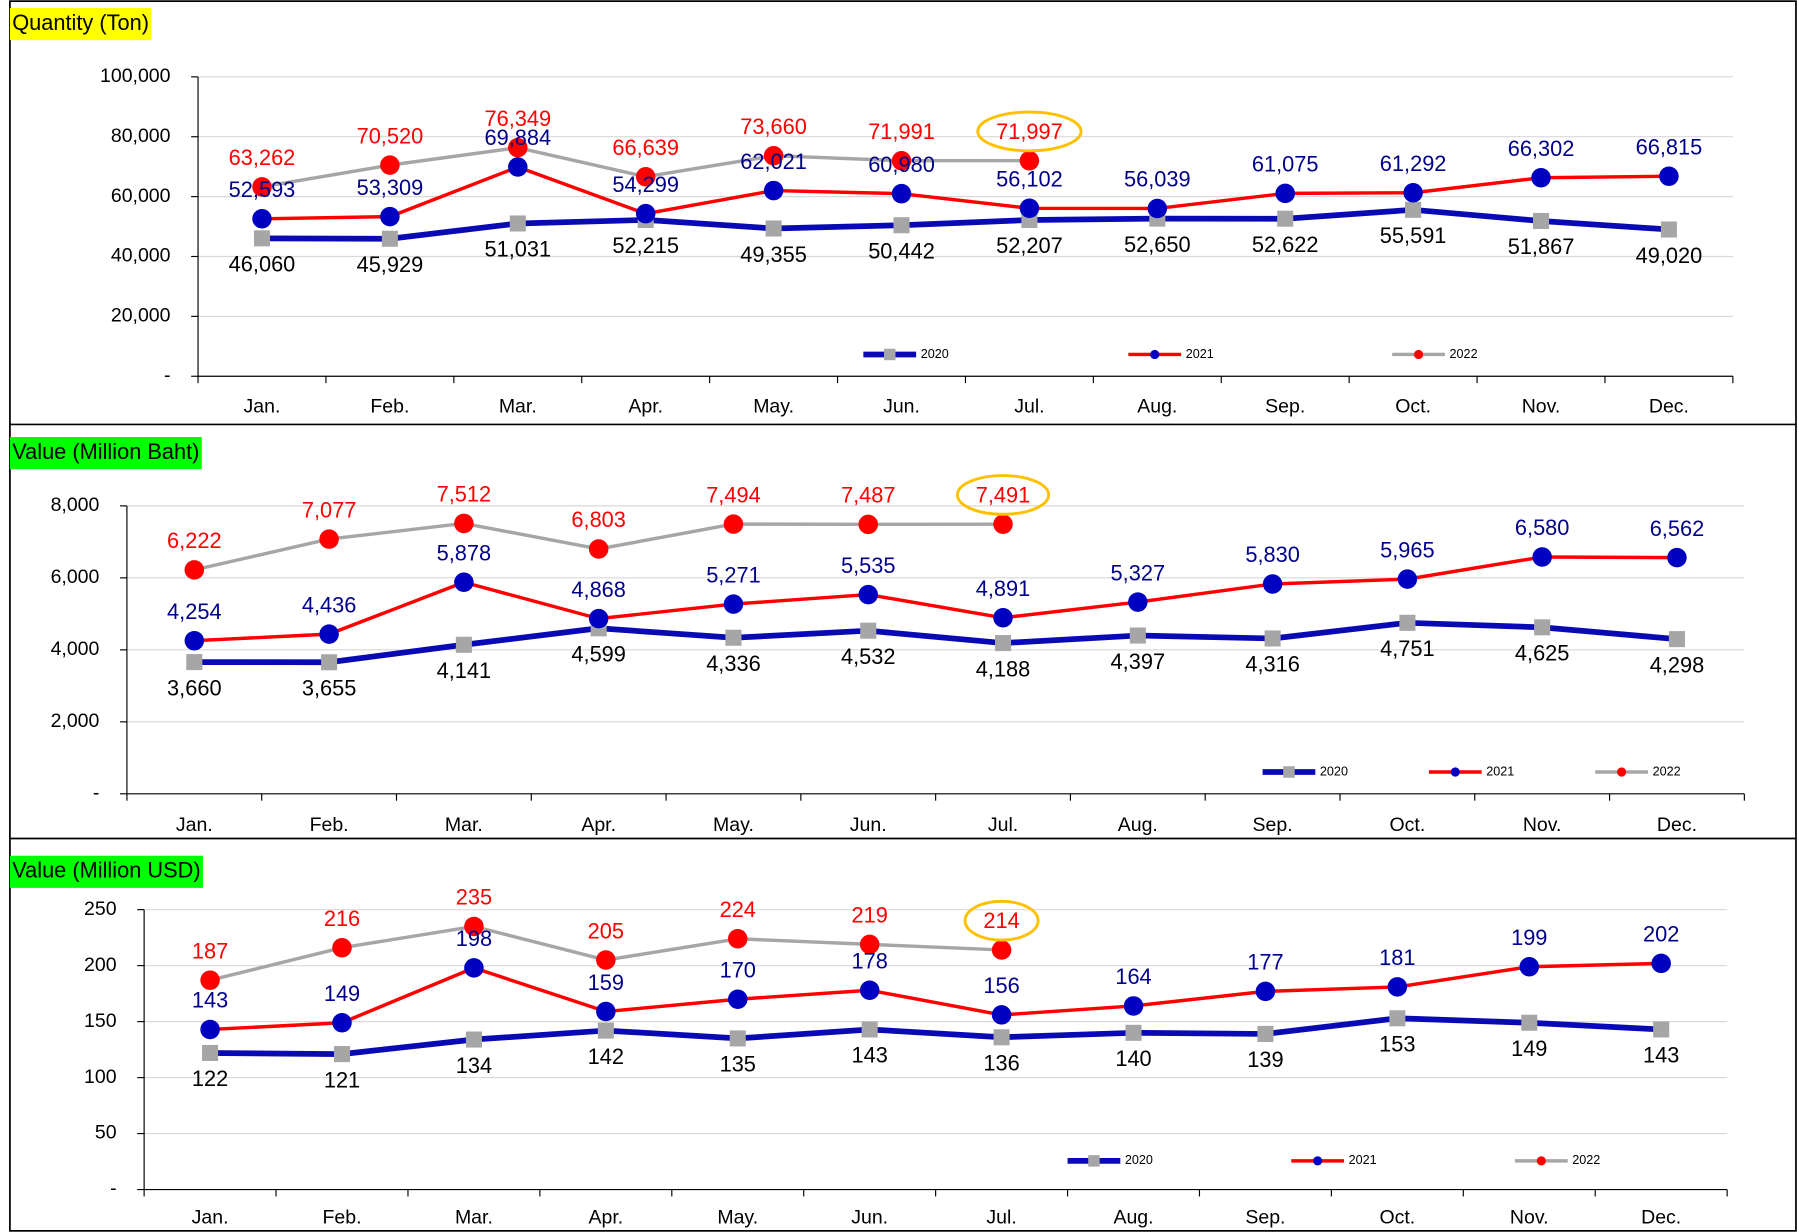 This screenshot has width=1799, height=1232. Describe the element at coordinates (100, 909) in the screenshot. I see `y-tick-label: 250` at that location.